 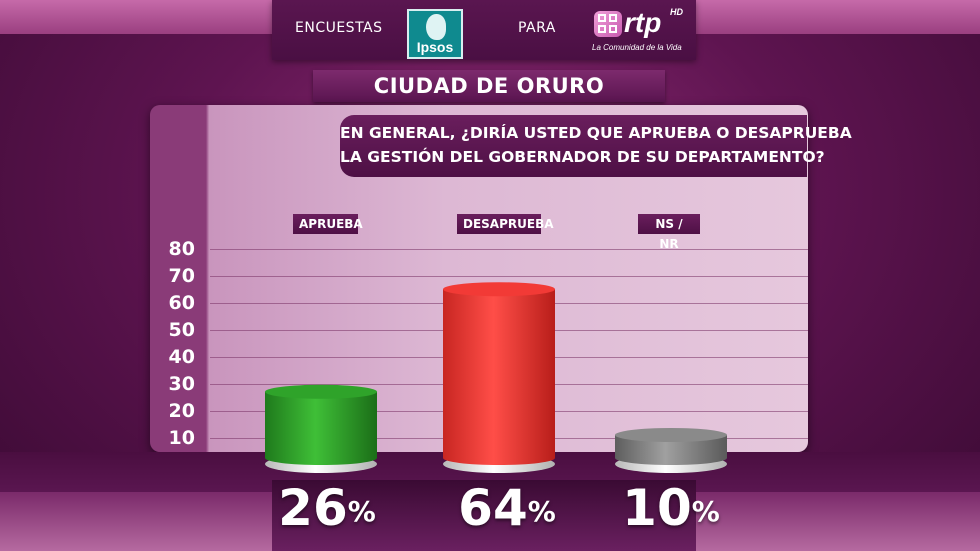 What do you see at coordinates (499, 289) in the screenshot?
I see `bar-top-desaprueba` at bounding box center [499, 289].